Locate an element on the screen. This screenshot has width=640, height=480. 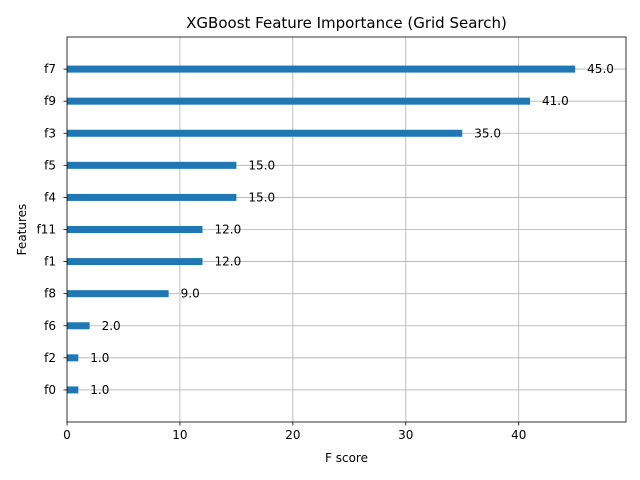
x-tick-label: 20 is located at coordinates (292, 435).